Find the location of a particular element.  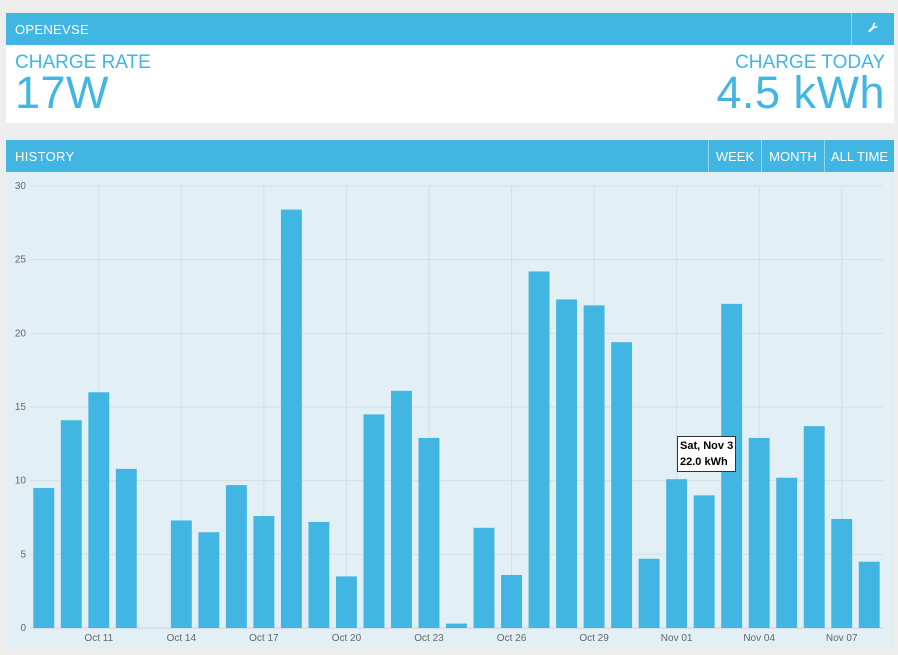

app-header: OPENEVSE is located at coordinates (450, 29).